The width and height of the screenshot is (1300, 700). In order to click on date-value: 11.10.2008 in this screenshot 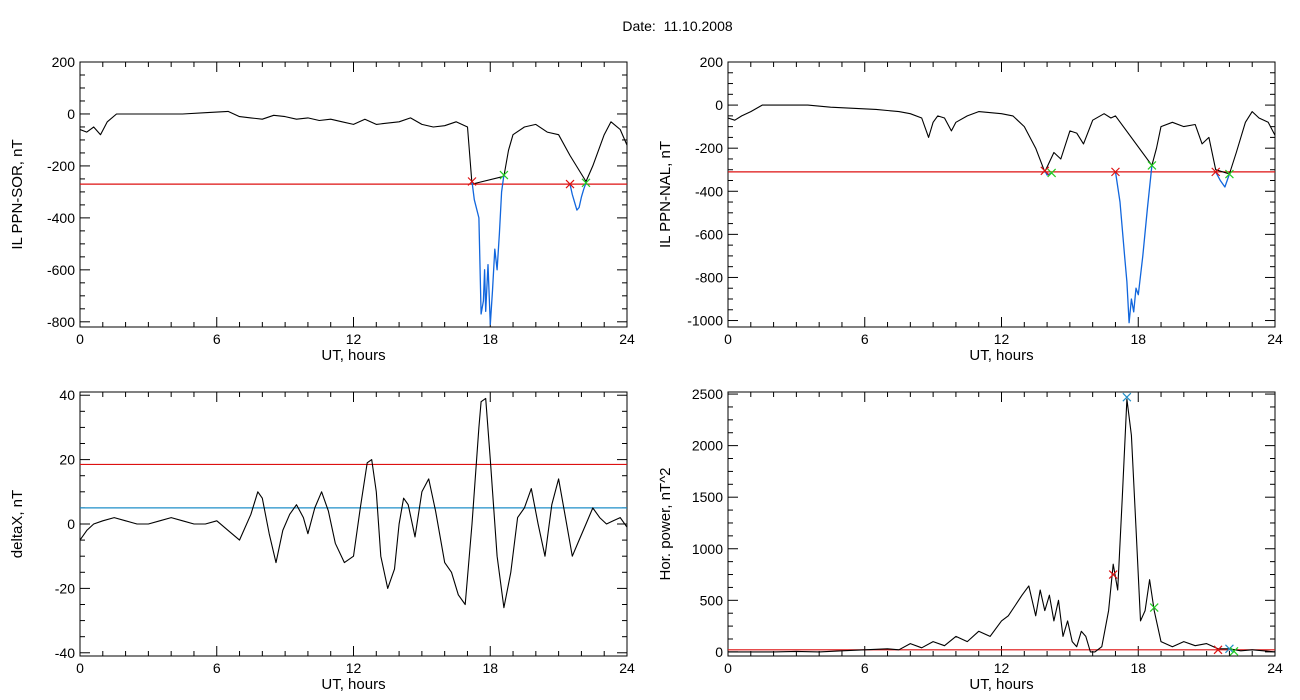, I will do `click(698, 26)`.